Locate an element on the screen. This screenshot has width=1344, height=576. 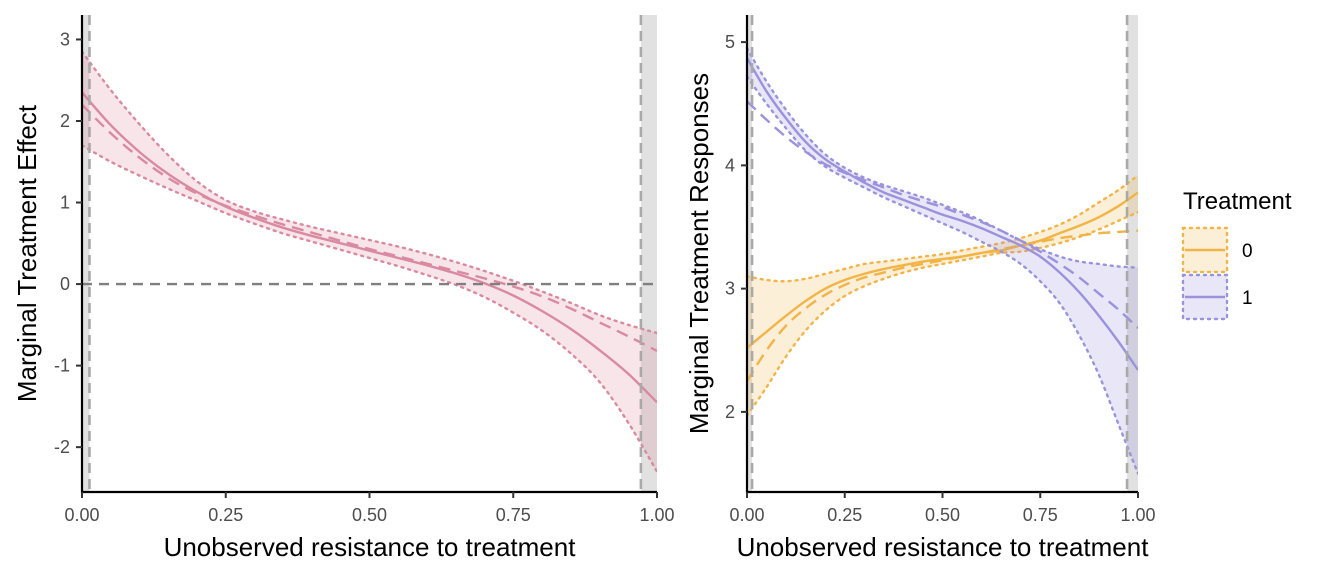
mtr-treatment-0-band-lower is located at coordinates (942, 314).